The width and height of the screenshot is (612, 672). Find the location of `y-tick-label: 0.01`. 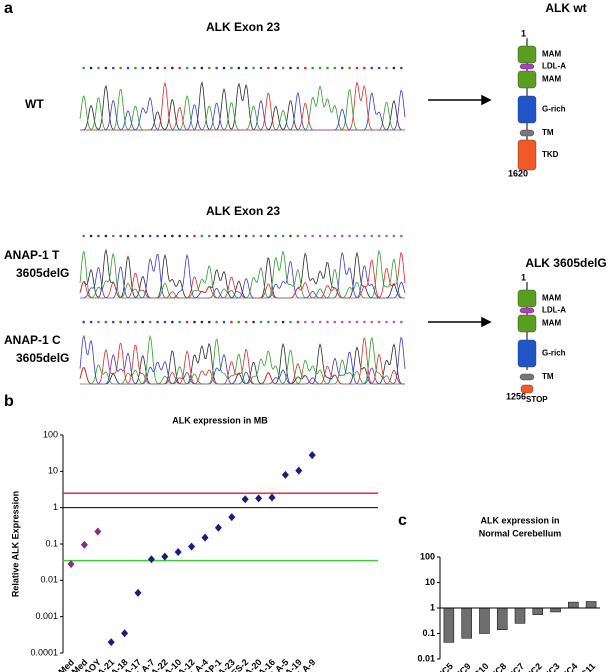

y-tick-label: 0.01 is located at coordinates (426, 658).